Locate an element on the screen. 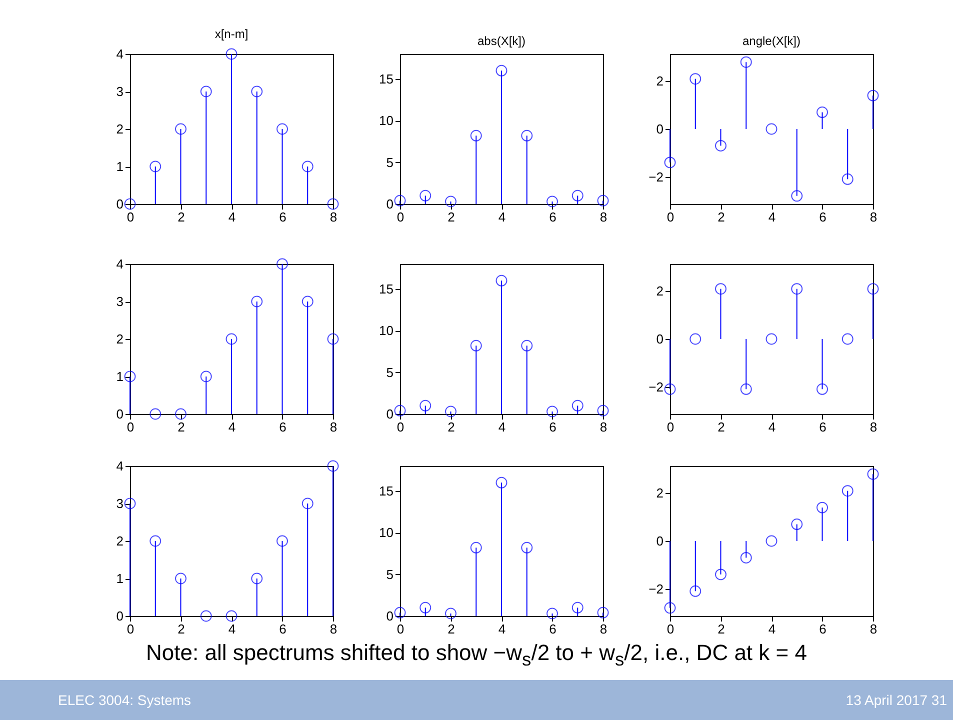  text: ELEC 3004: Systems is located at coordinates (125, 700).